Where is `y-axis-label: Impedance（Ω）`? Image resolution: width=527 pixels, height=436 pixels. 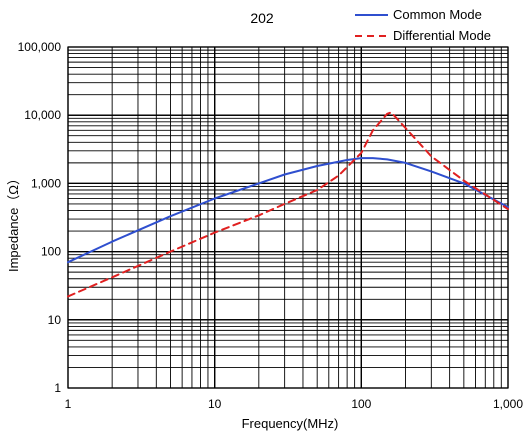
y-axis-label: Impedance（Ω） is located at coordinates (13, 222).